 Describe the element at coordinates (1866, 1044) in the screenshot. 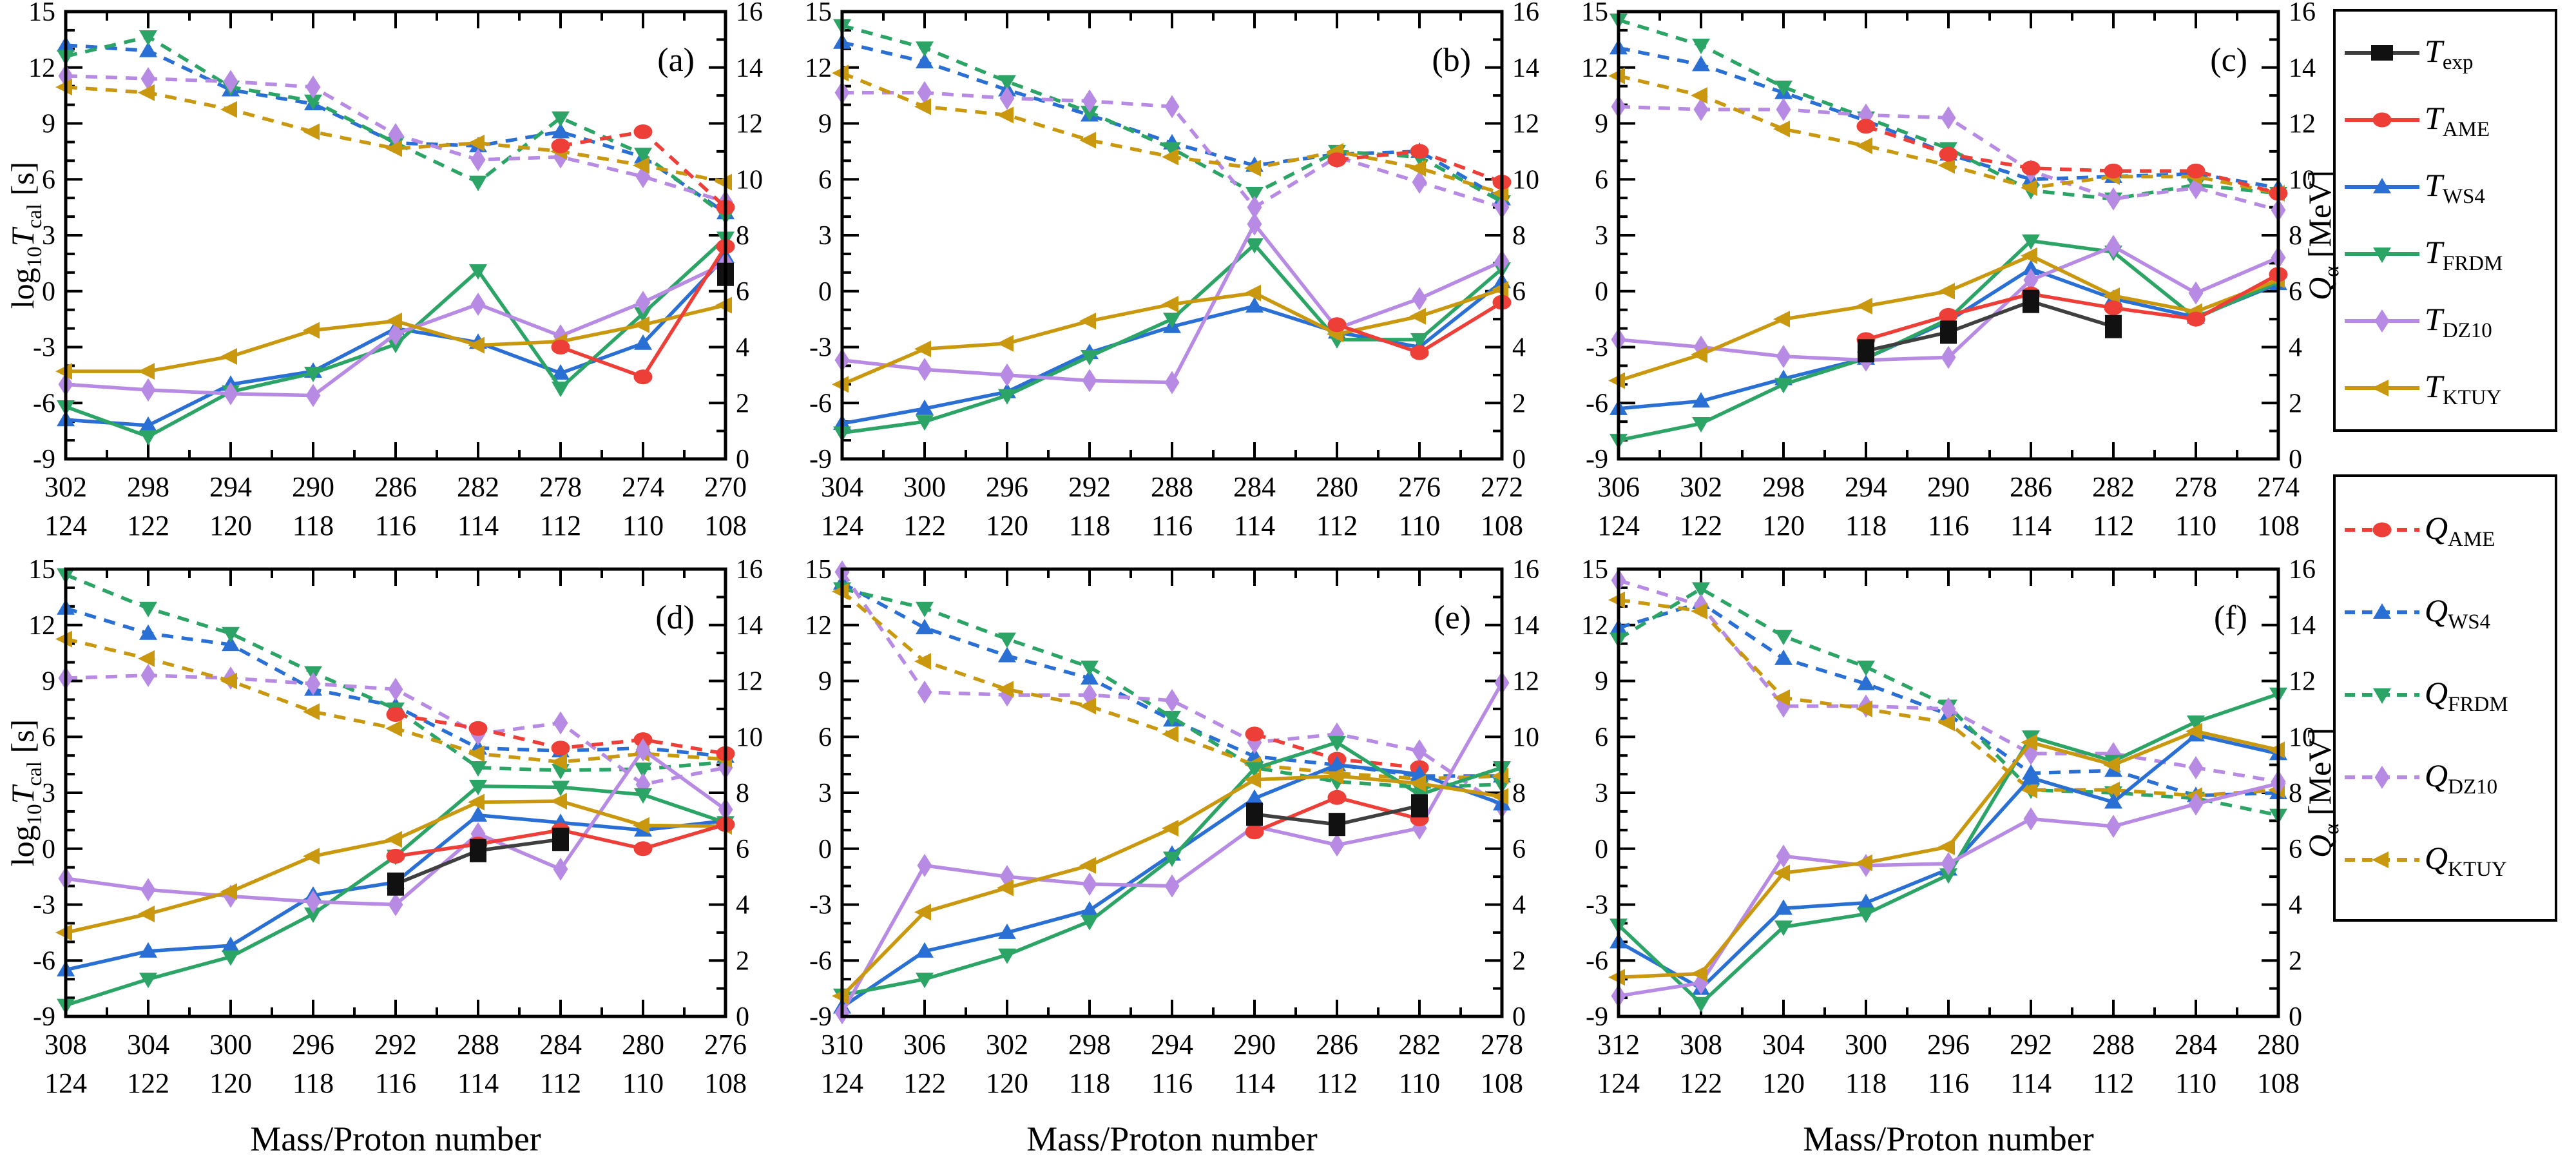

I see `svg-text: 300` at that location.